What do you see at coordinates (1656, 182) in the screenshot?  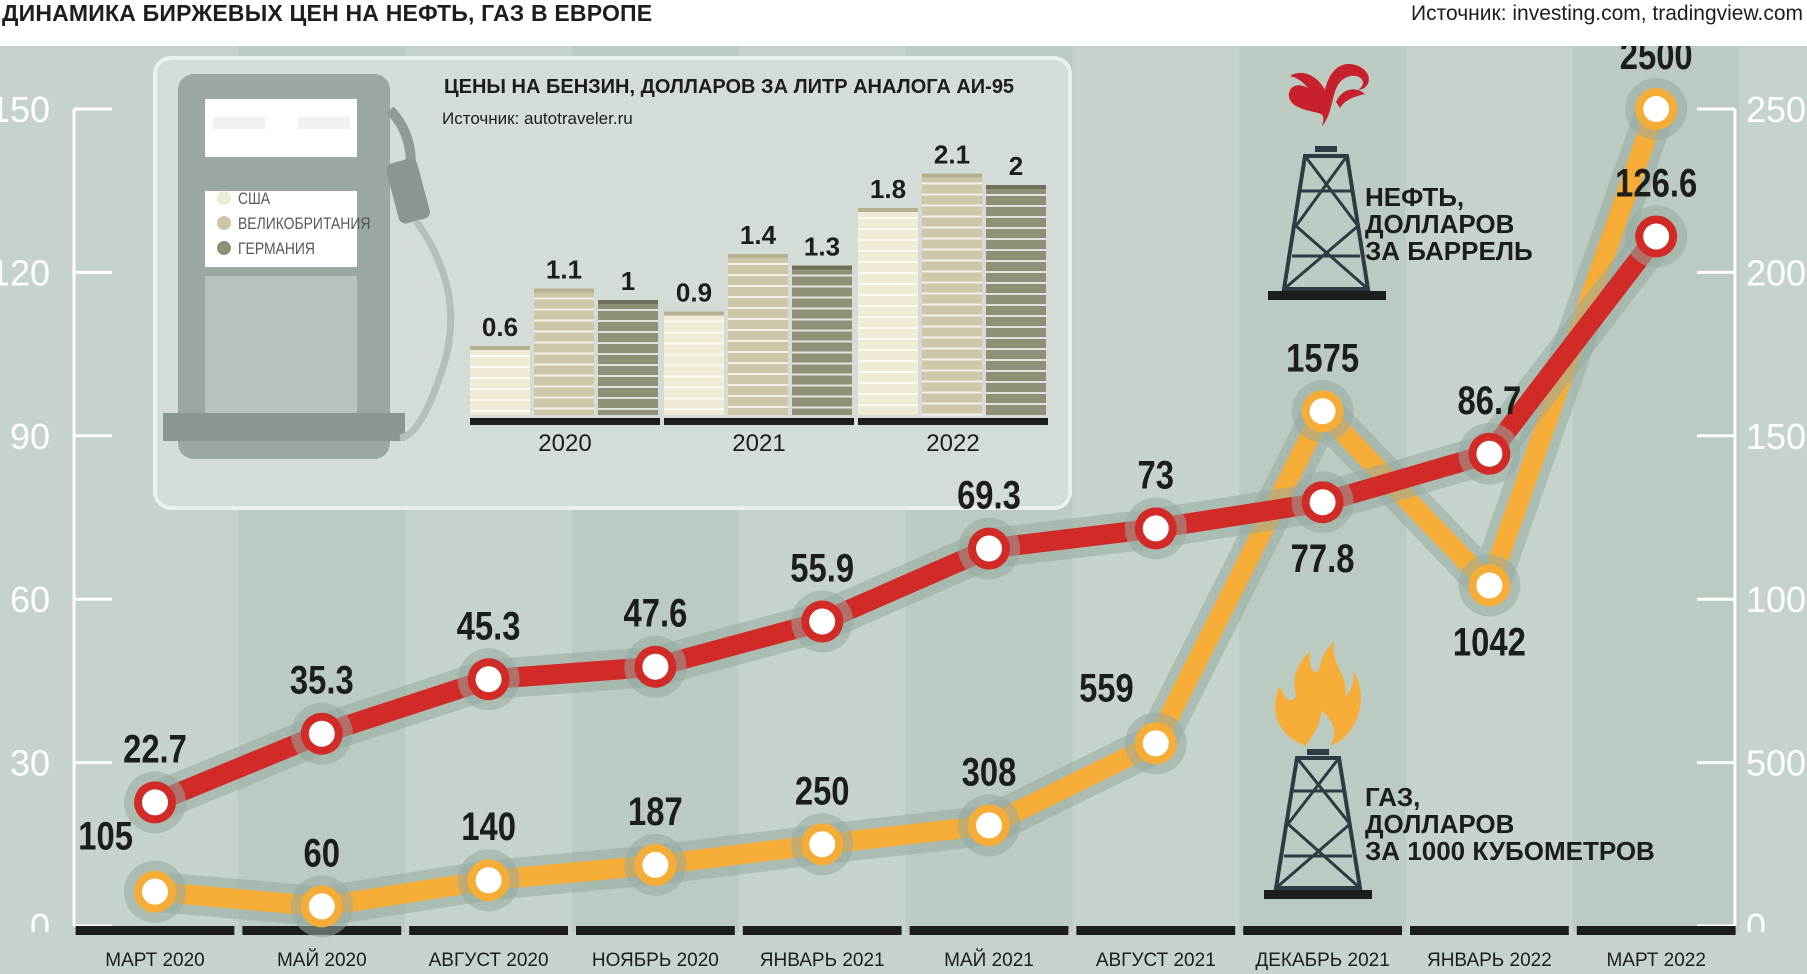 I see `oil-value-label: 126.6` at bounding box center [1656, 182].